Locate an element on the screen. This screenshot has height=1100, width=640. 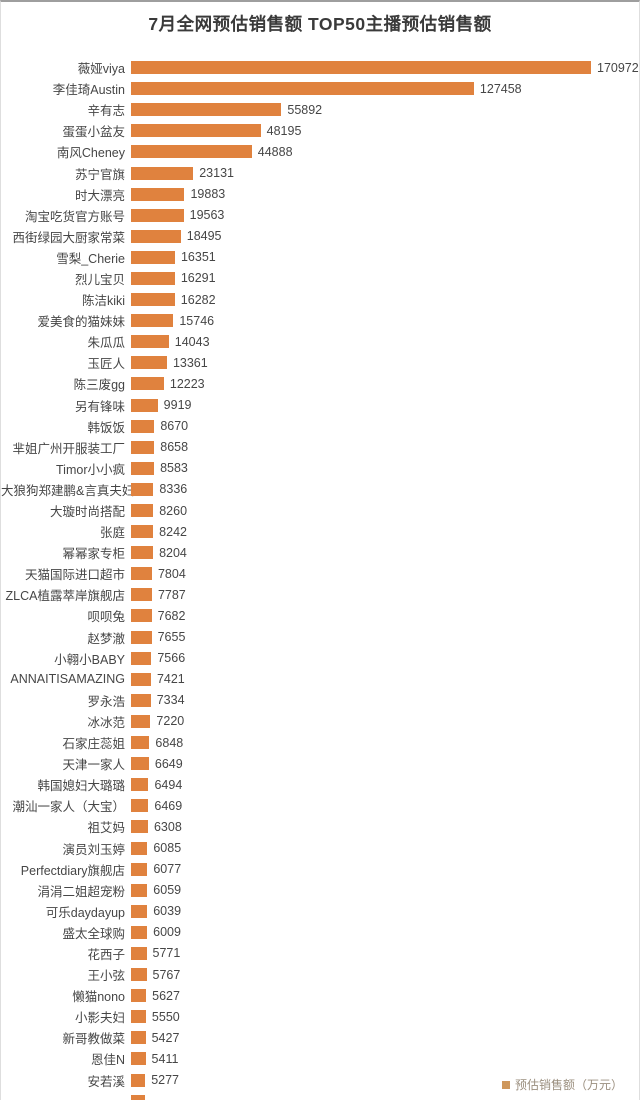
value-label: 7804 is located at coordinates (171, 573).